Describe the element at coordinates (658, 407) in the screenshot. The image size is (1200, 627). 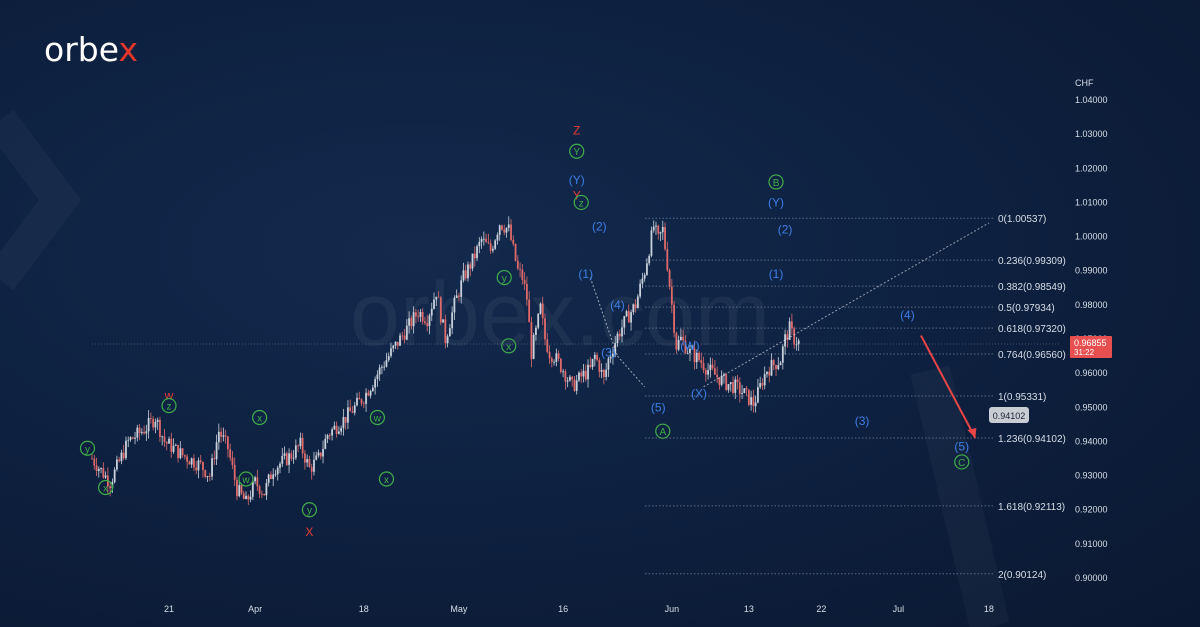
I see `wave-label-21: (5)` at that location.